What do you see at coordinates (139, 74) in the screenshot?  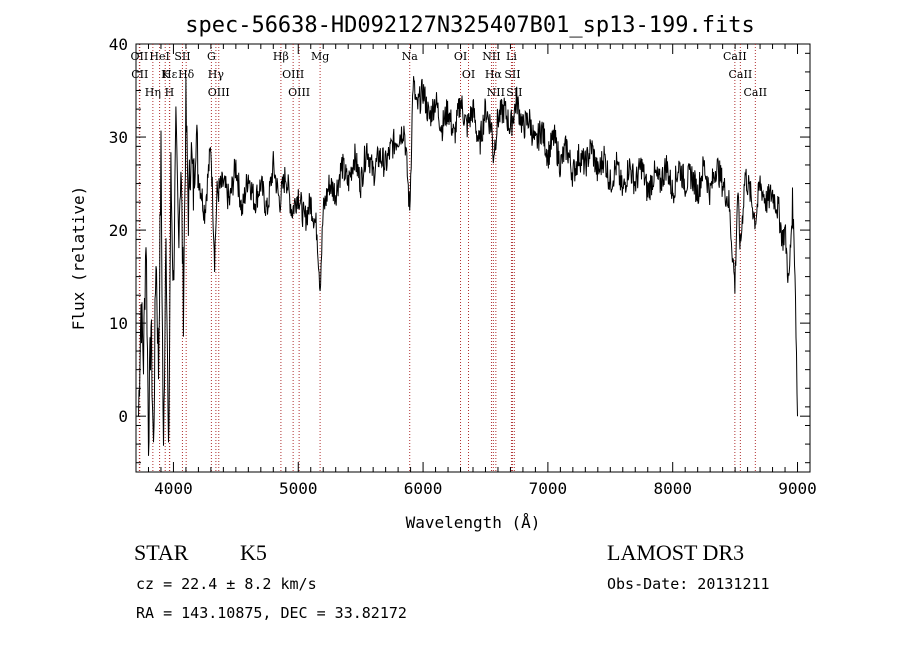 I see `spectral-line-label: CII` at bounding box center [139, 74].